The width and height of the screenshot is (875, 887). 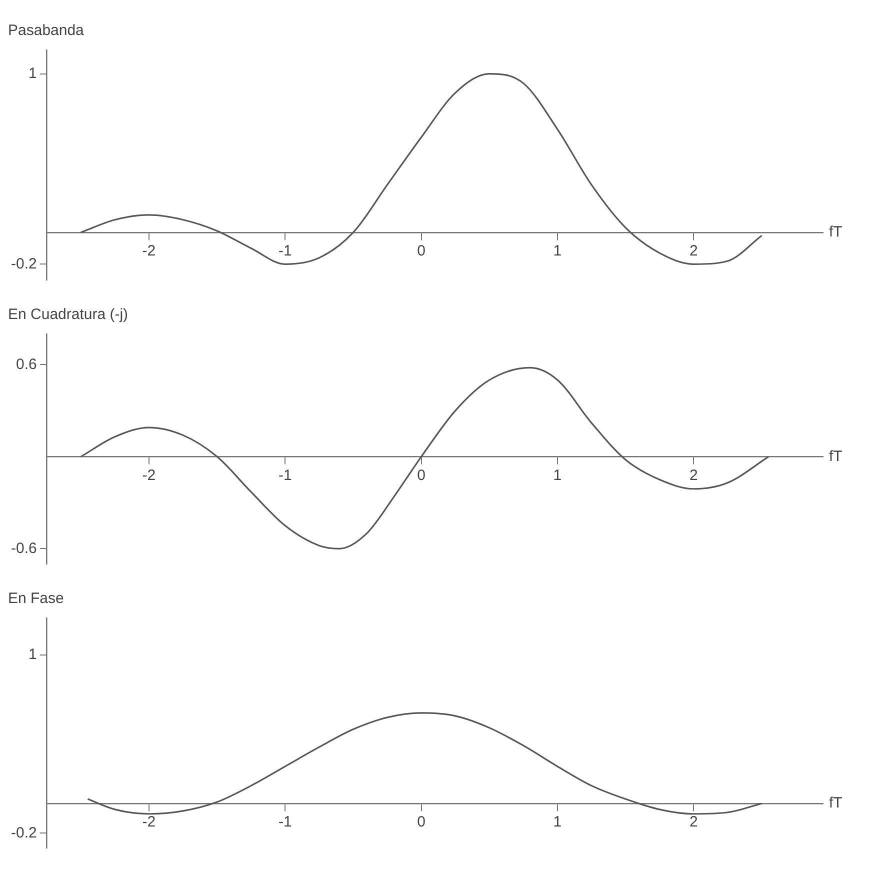 I want to click on line-series, so click(x=424, y=763).